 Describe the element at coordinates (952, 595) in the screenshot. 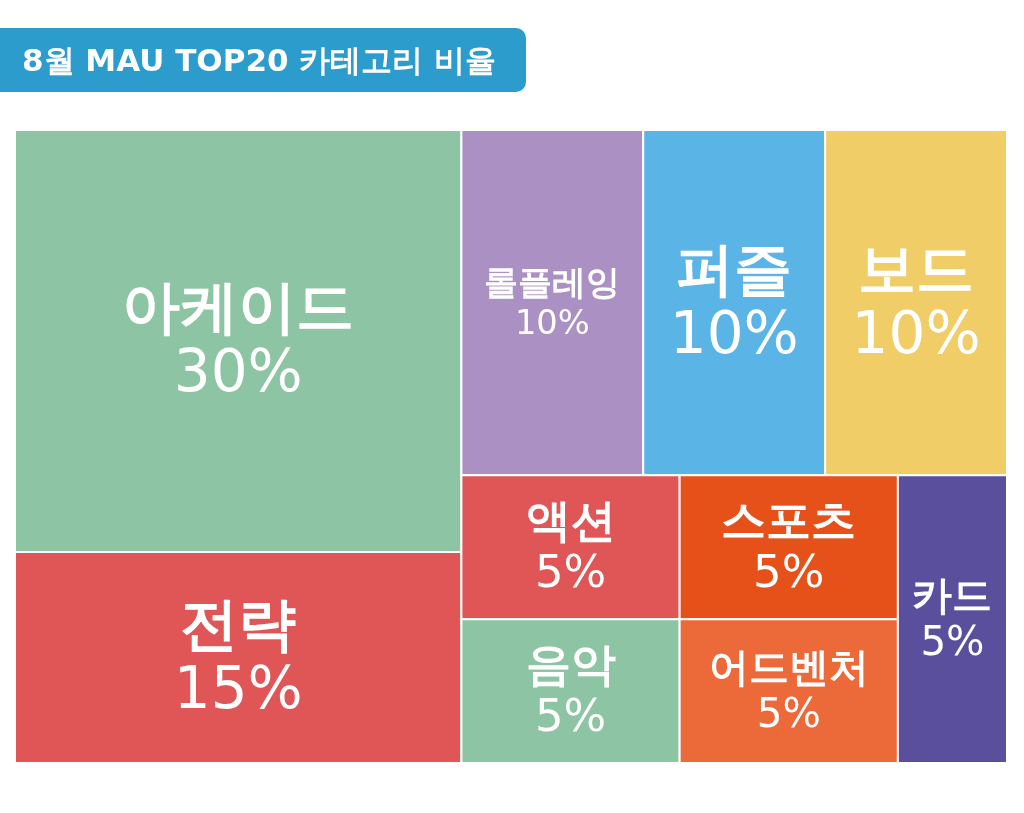

I see `category-label: 카드` at that location.